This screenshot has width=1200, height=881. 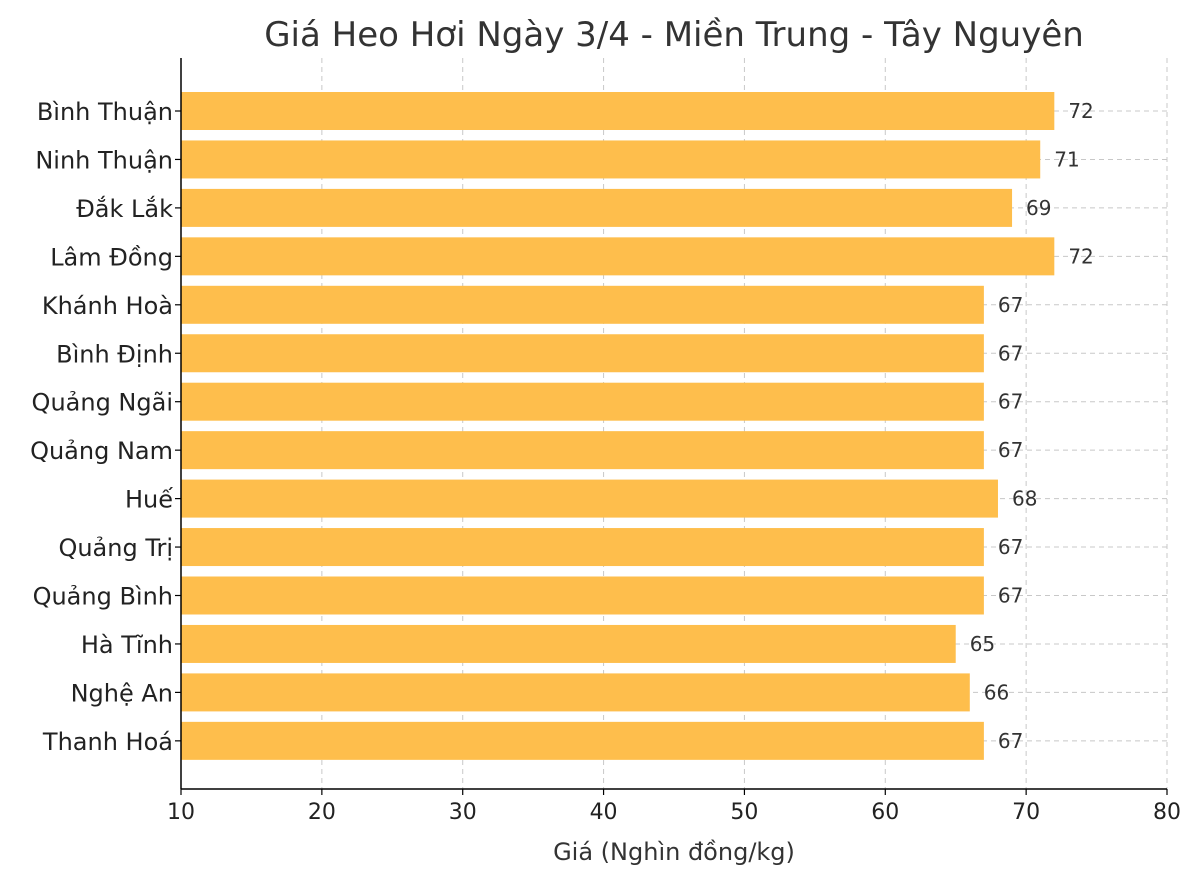 What do you see at coordinates (1038, 208) in the screenshot?
I see `bar-value-label: 69` at bounding box center [1038, 208].